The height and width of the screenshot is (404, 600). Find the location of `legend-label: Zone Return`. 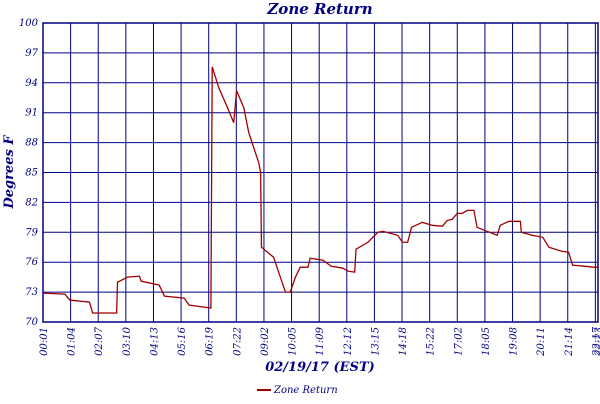

legend-label: Zone Return is located at coordinates (305, 390).